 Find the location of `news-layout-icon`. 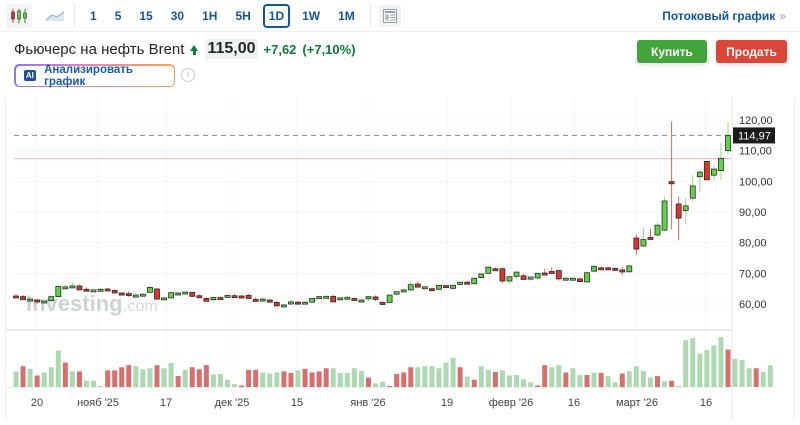

news-layout-icon is located at coordinates (389, 15).